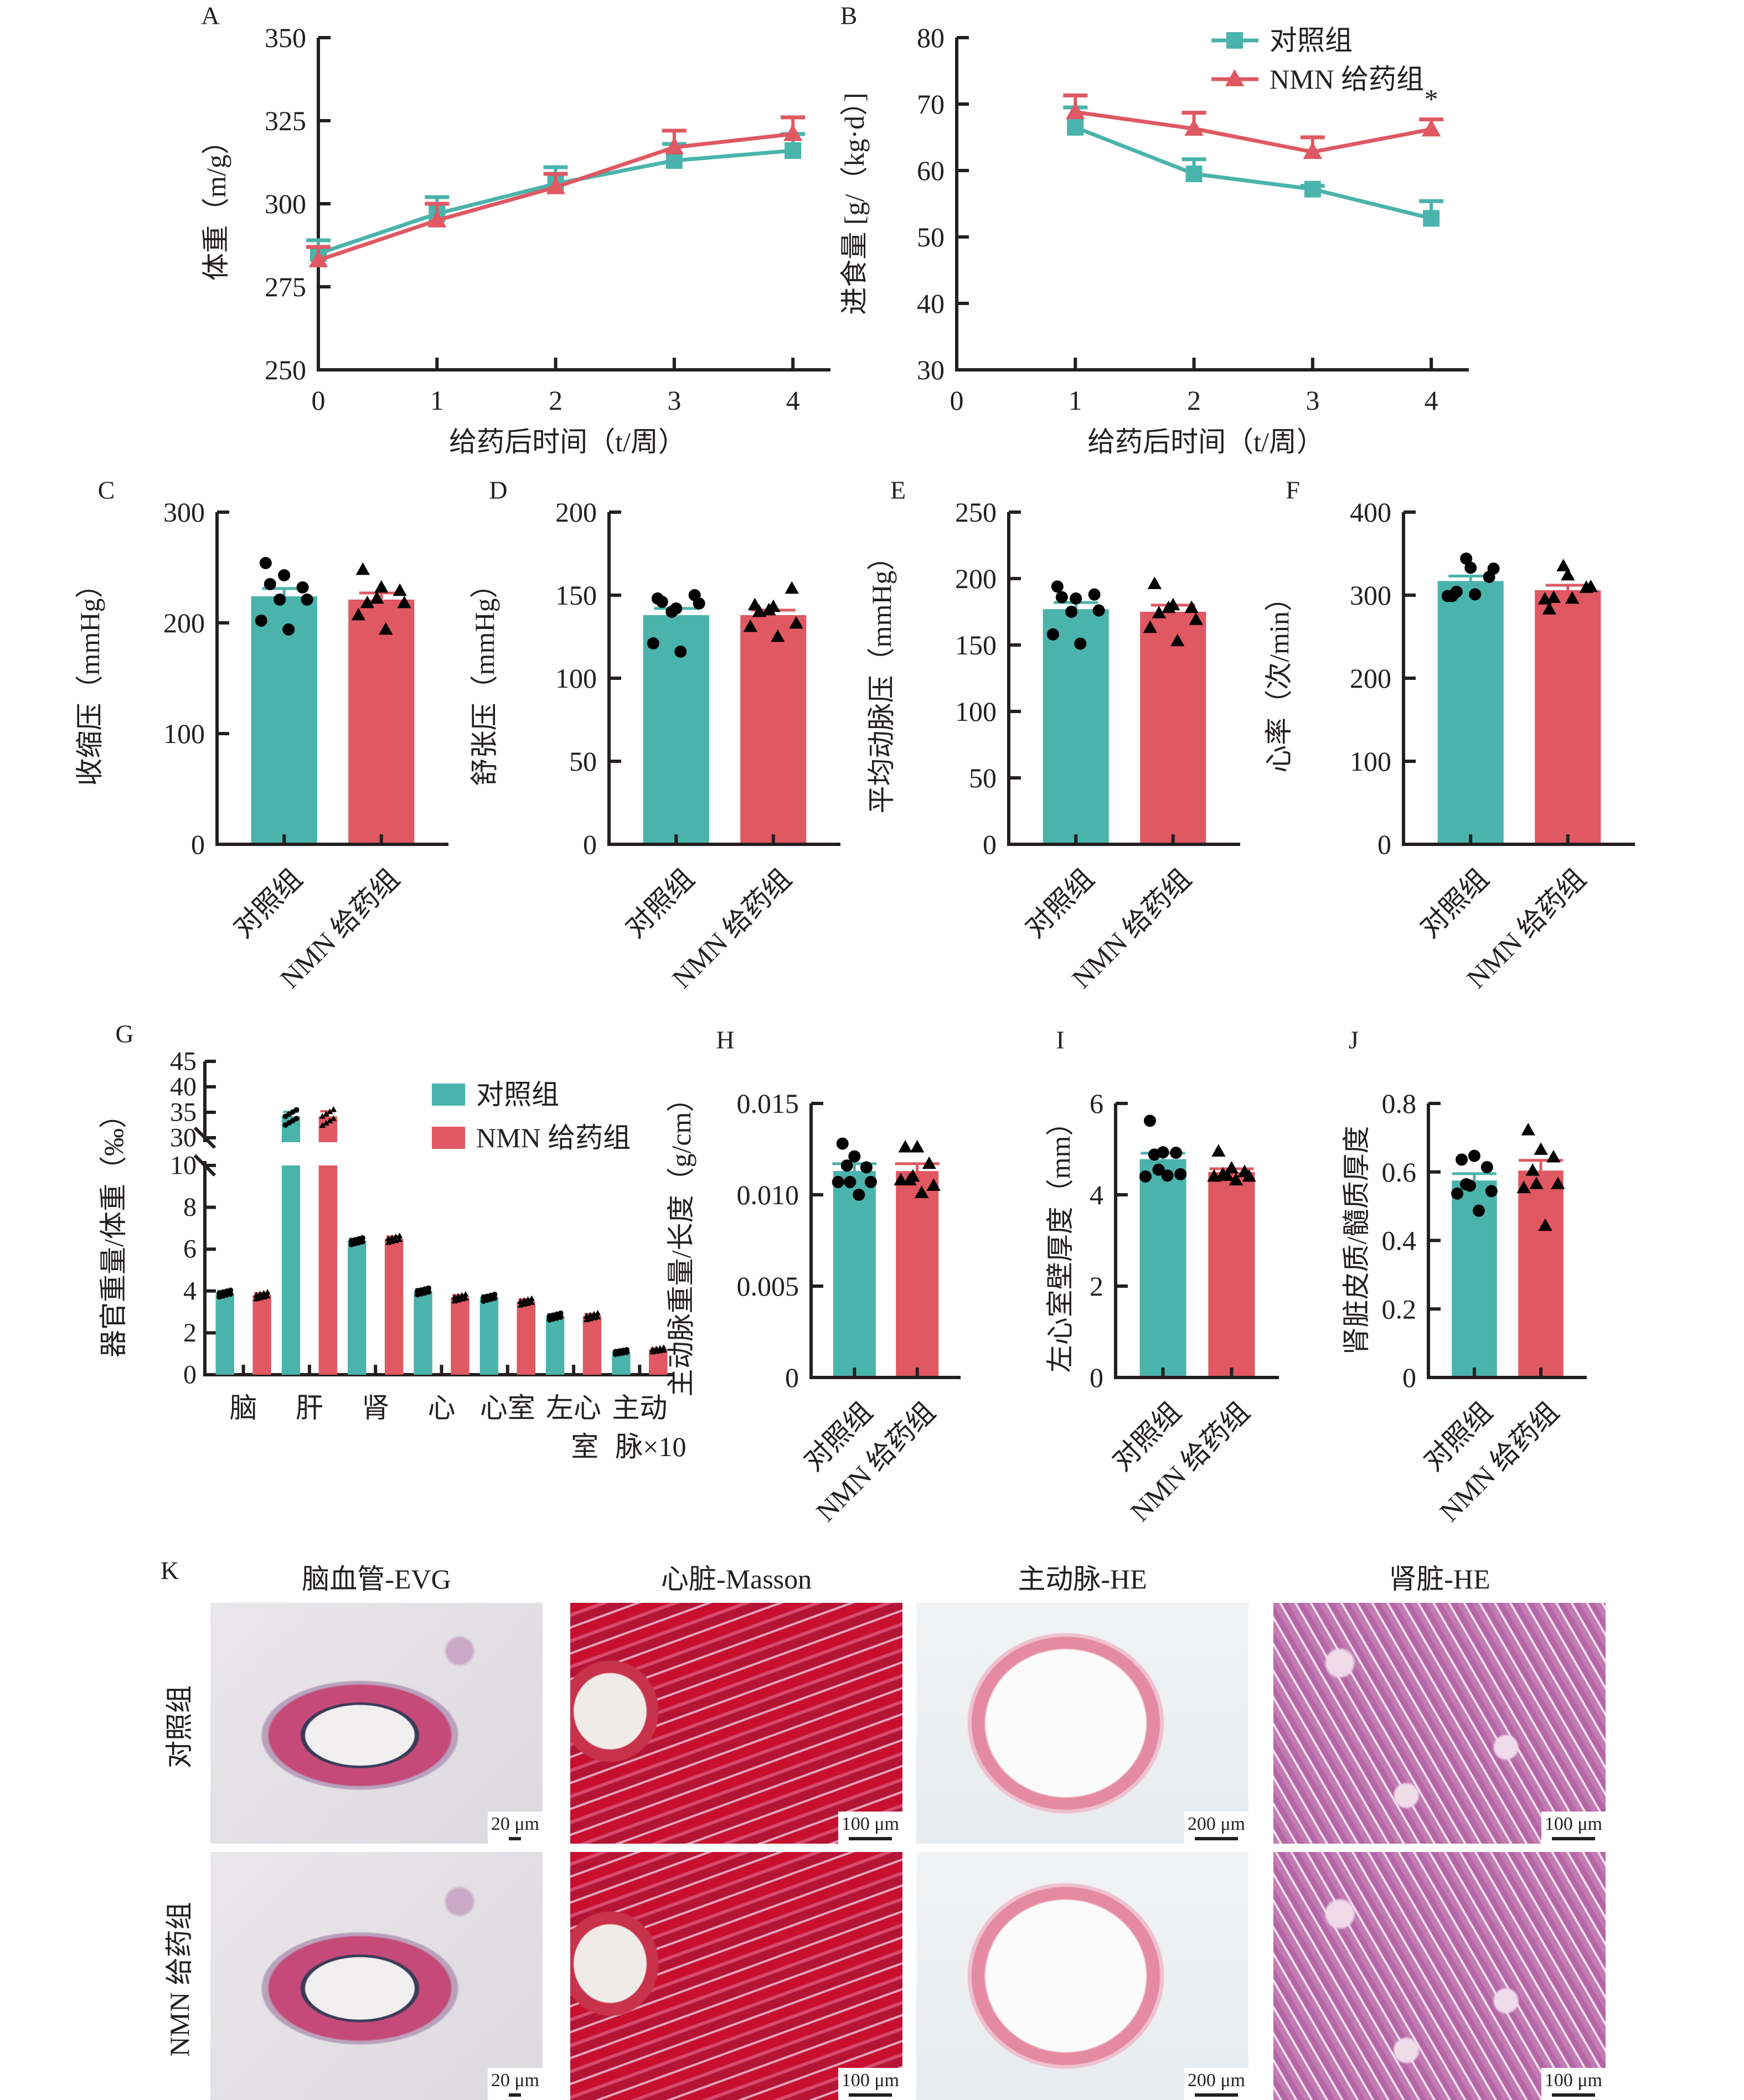 The image size is (1744, 2100). Describe the element at coordinates (1347, 79) in the screenshot. I see `legend-label: NMN 给药组` at that location.